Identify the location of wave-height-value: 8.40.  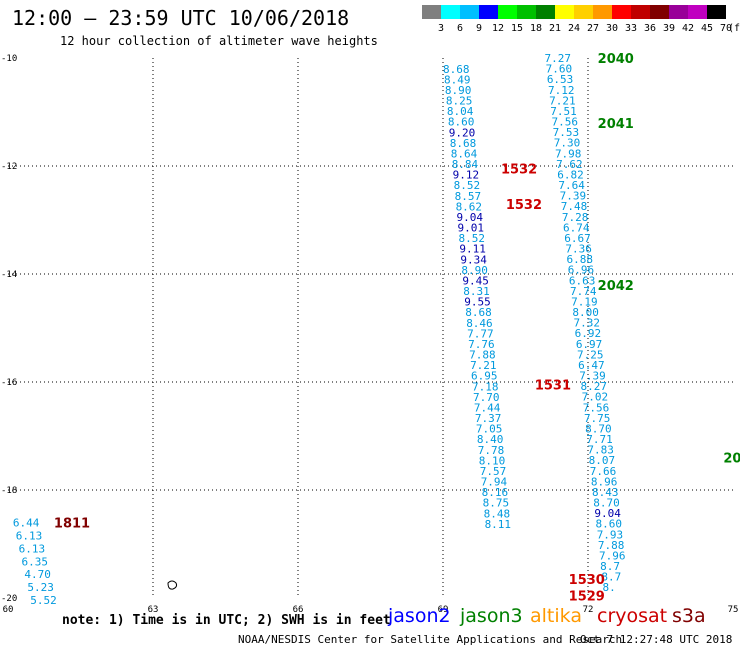
(490, 439).